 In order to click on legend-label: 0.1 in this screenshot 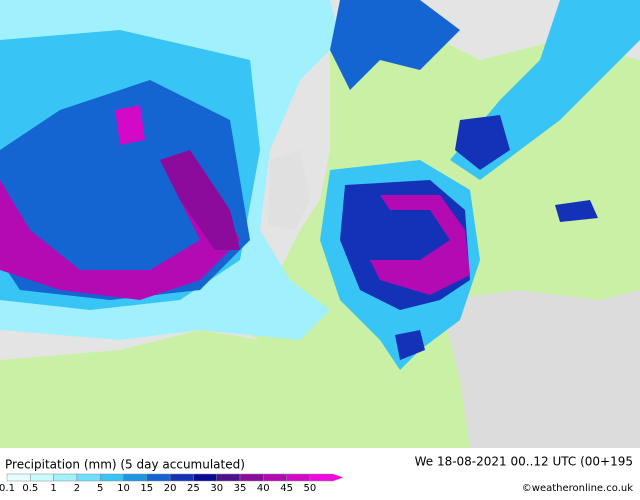, I will do `click(7, 488)`.